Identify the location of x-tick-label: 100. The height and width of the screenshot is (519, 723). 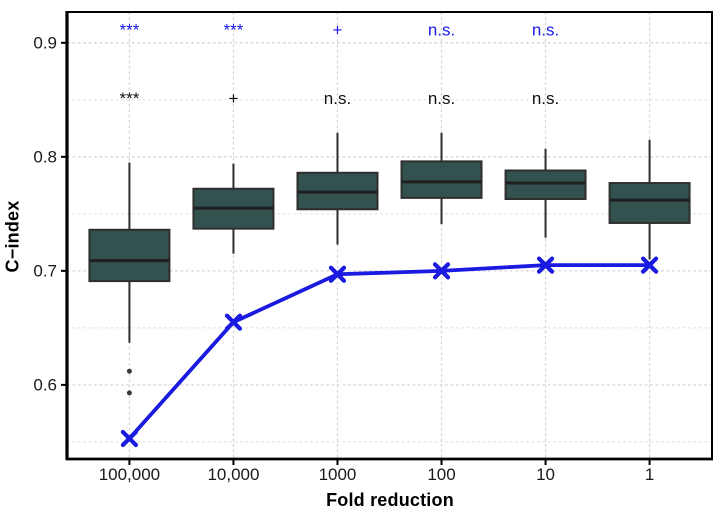
(441, 474).